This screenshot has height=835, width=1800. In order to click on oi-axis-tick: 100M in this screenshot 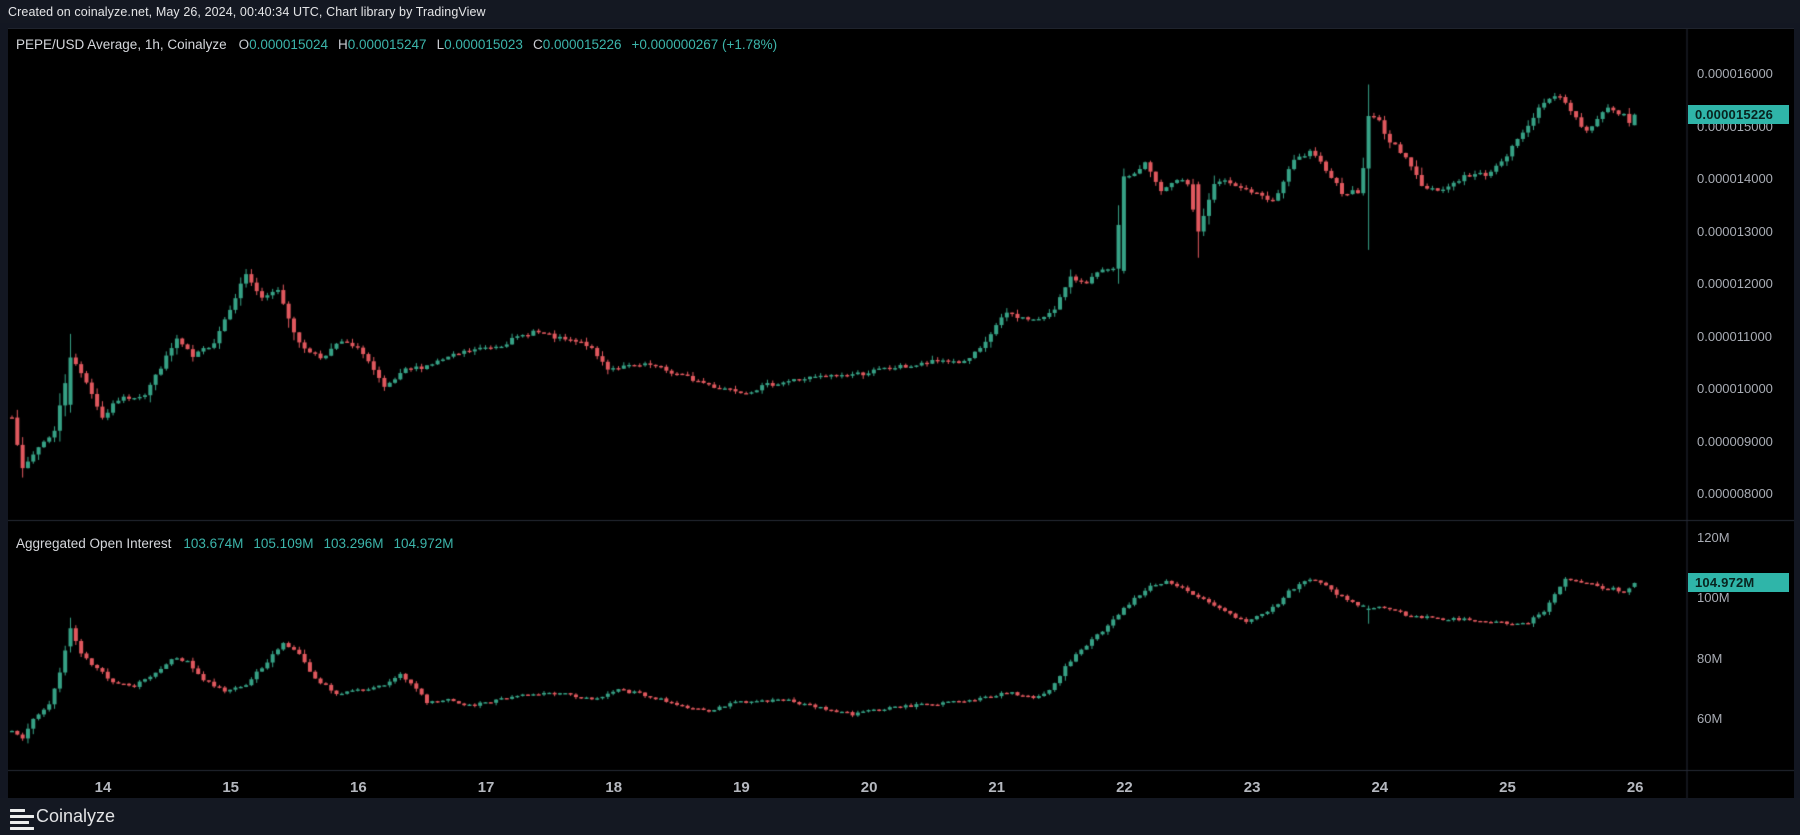, I will do `click(1713, 597)`.